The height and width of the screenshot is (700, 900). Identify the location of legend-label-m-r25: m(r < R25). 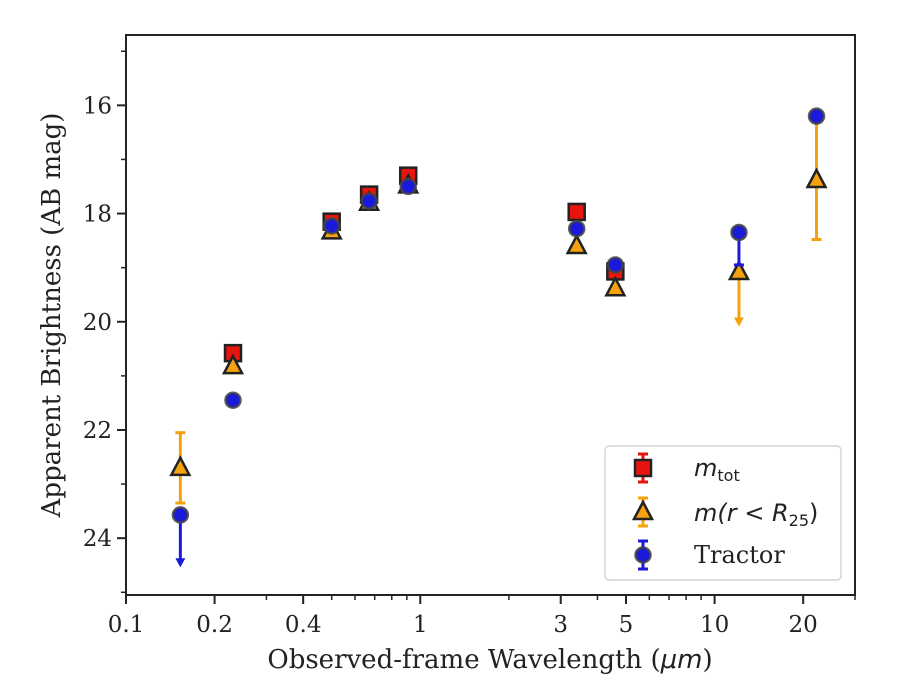
(756, 514).